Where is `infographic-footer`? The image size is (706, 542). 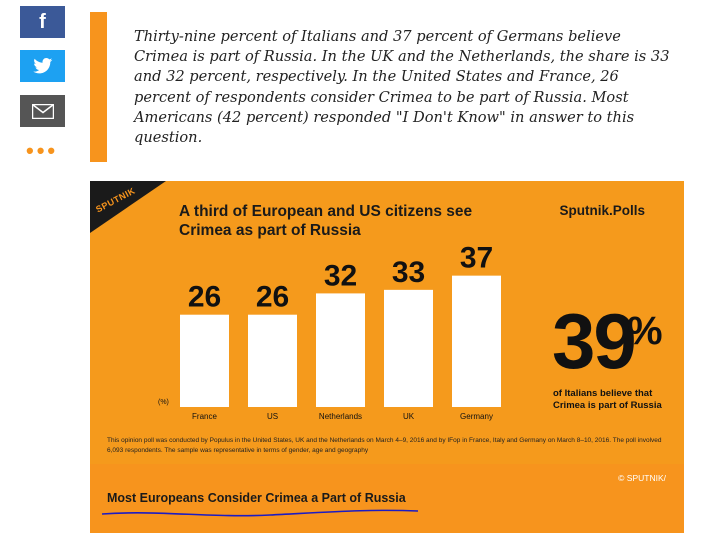 infographic-footer is located at coordinates (387, 498).